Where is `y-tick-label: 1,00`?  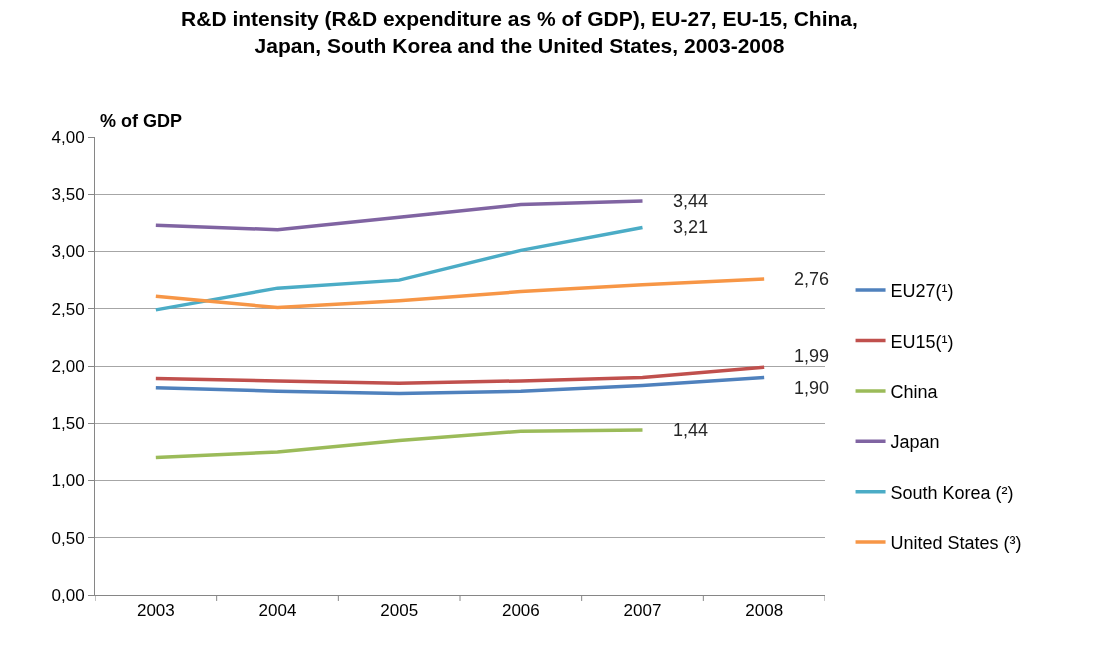
y-tick-label: 1,00 is located at coordinates (68, 481).